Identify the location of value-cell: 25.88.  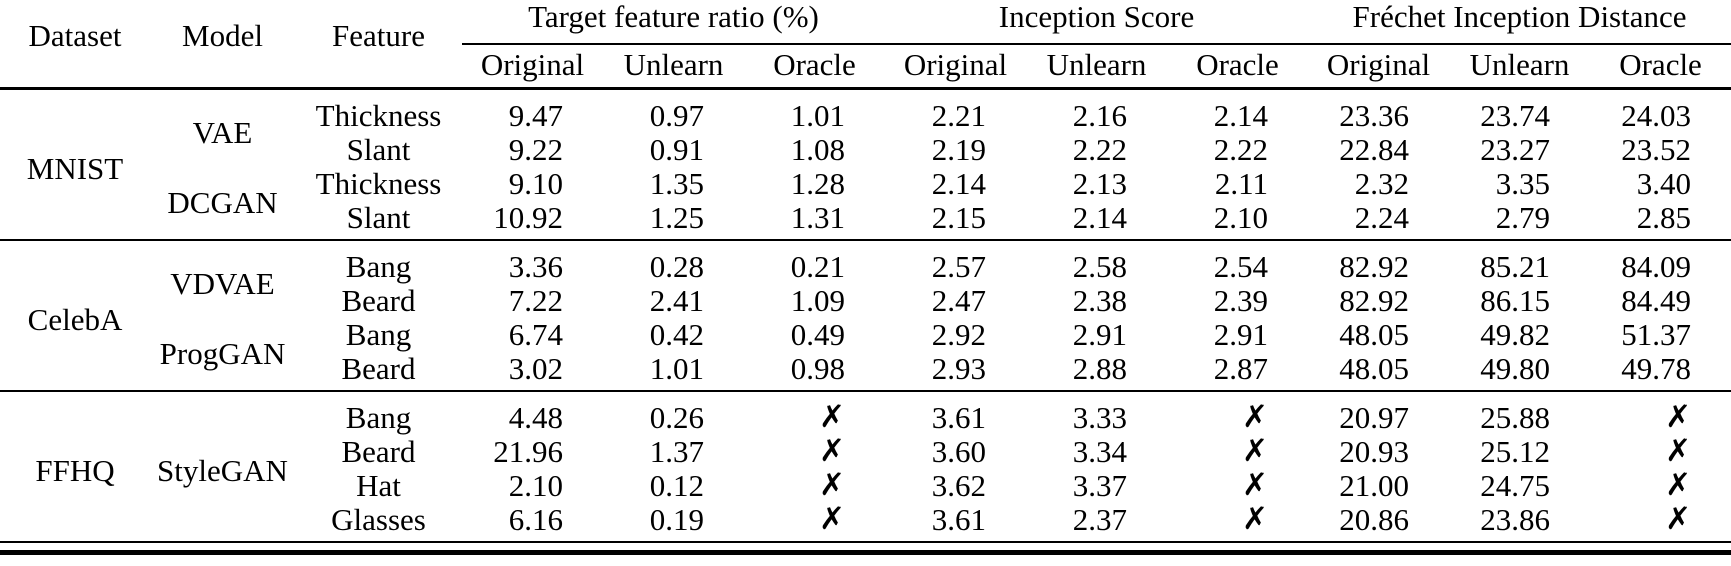
(1520, 412).